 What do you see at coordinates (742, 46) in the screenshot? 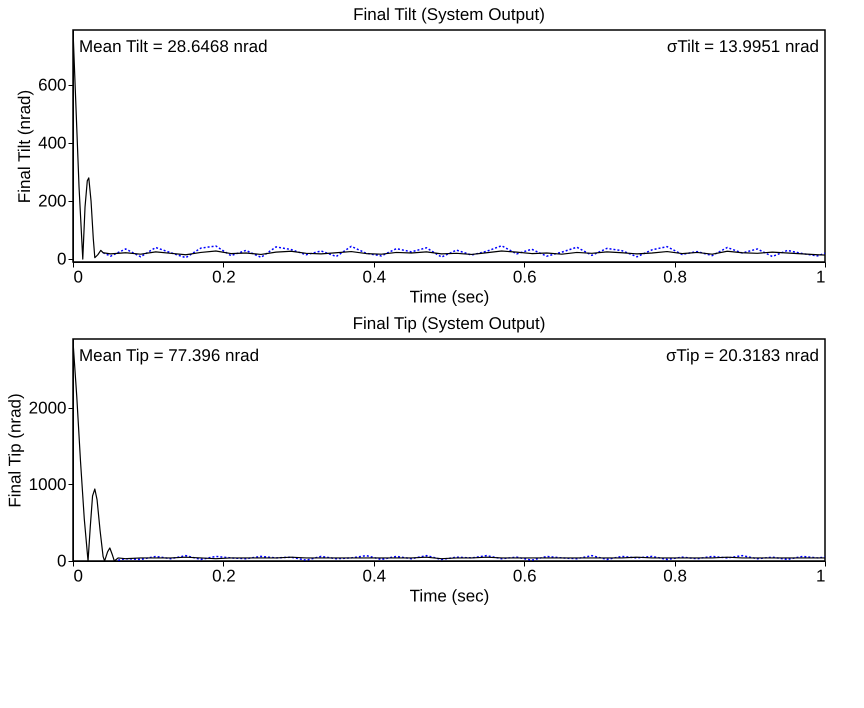
I see `annotation: σTilt = 13.9951 nrad` at bounding box center [742, 46].